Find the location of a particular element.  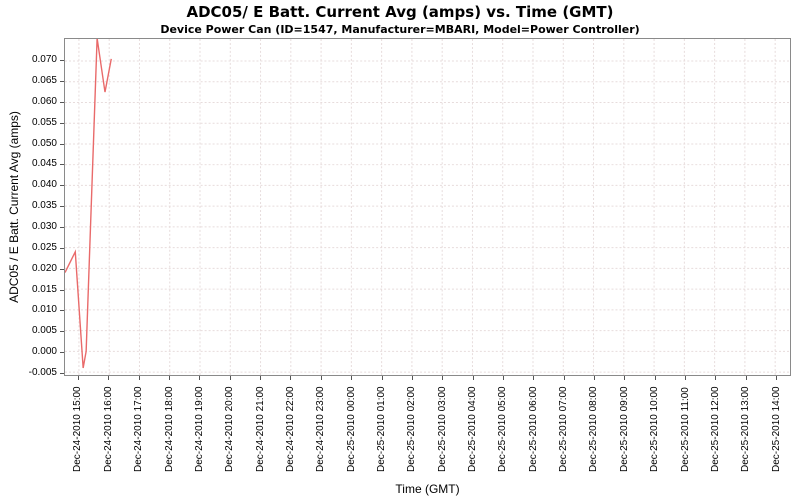

x-tick-label: Dec-24-2010 16:00 is located at coordinates (108, 429).